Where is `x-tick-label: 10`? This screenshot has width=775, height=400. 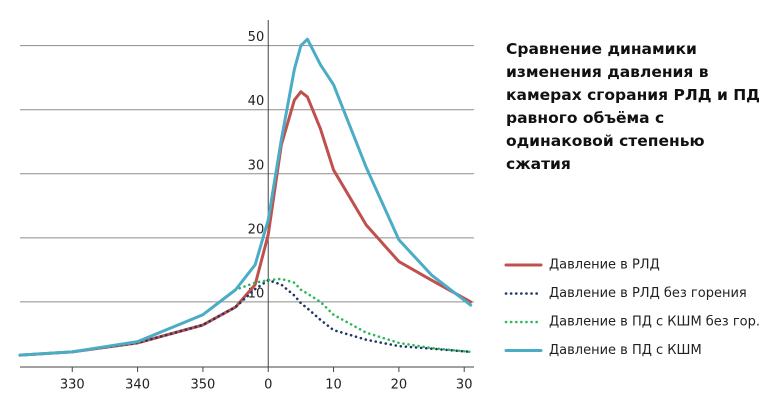
x-tick-label: 10 is located at coordinates (333, 385).